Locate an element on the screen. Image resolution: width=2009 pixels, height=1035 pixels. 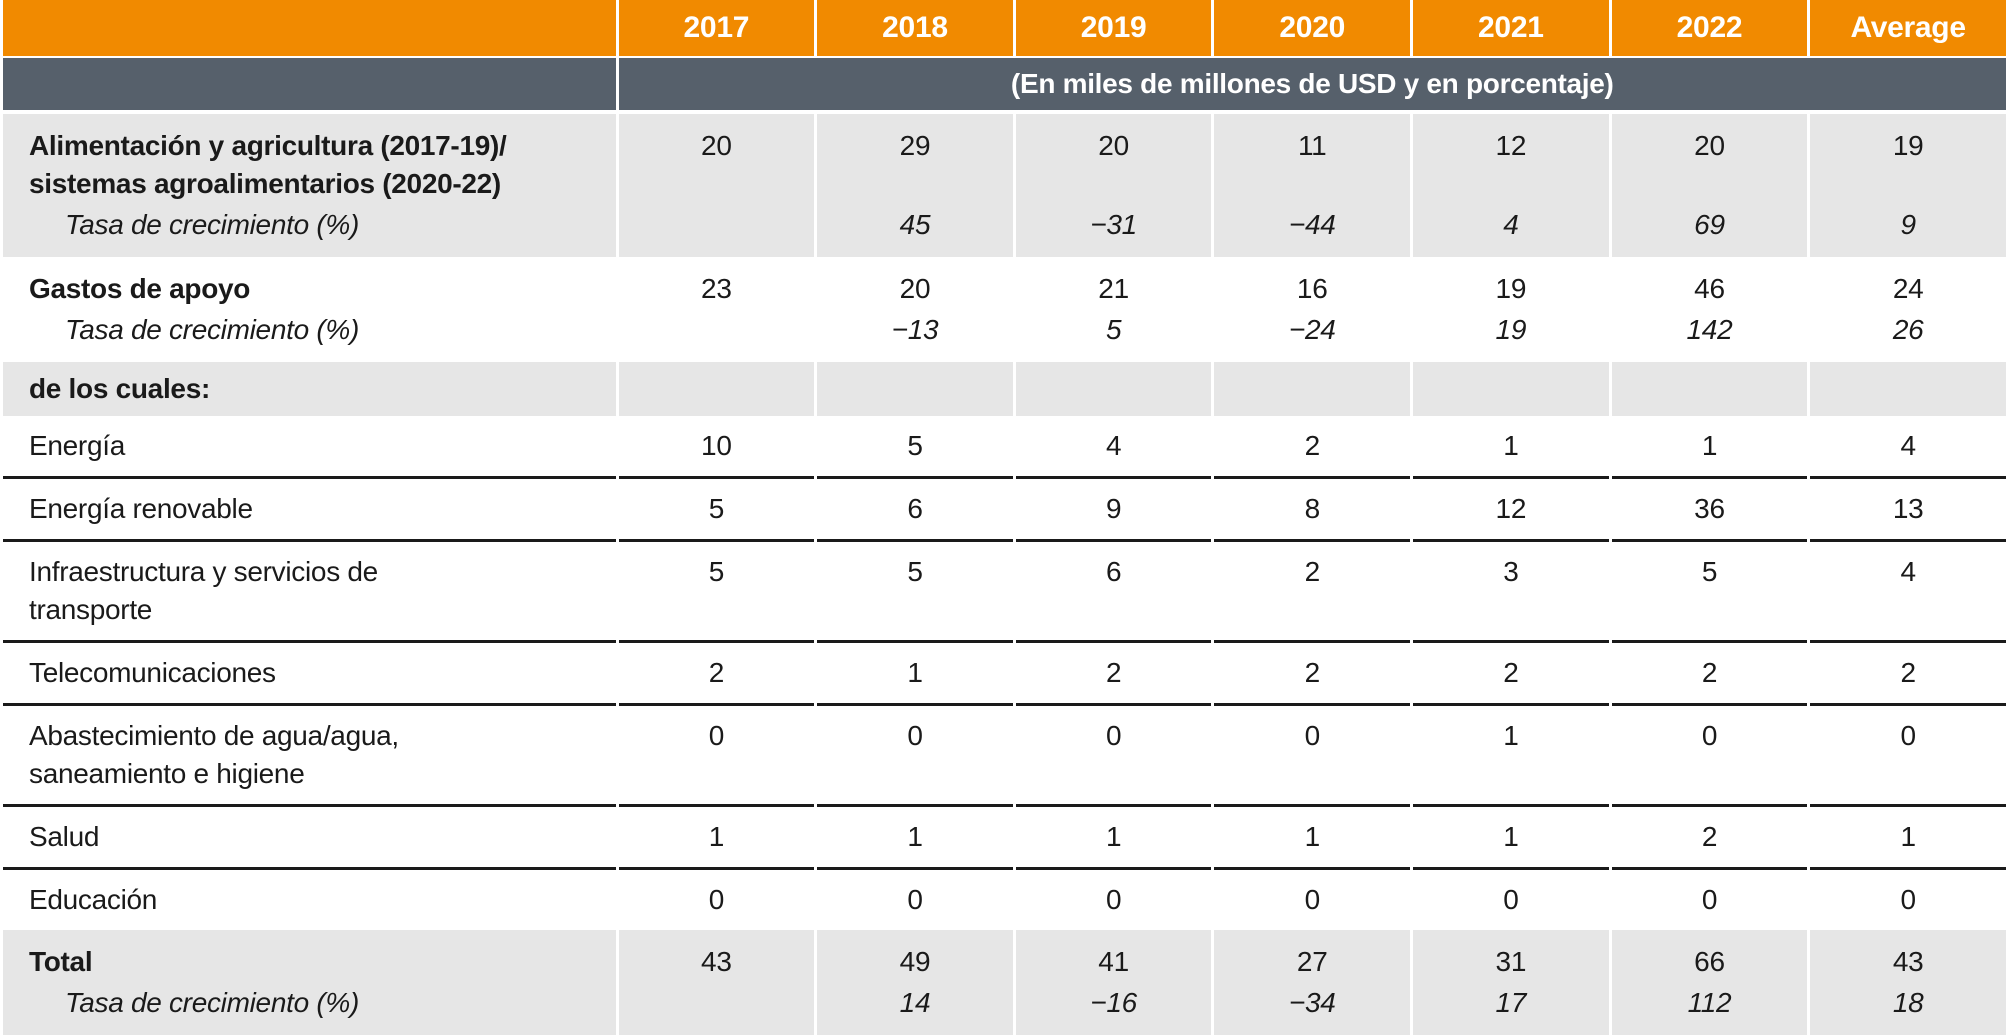
value-cell: 23 is located at coordinates (716, 284).